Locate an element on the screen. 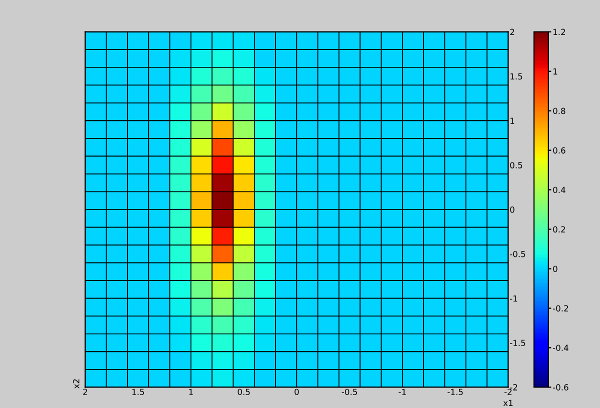  y-tick-label: -1 is located at coordinates (514, 298).